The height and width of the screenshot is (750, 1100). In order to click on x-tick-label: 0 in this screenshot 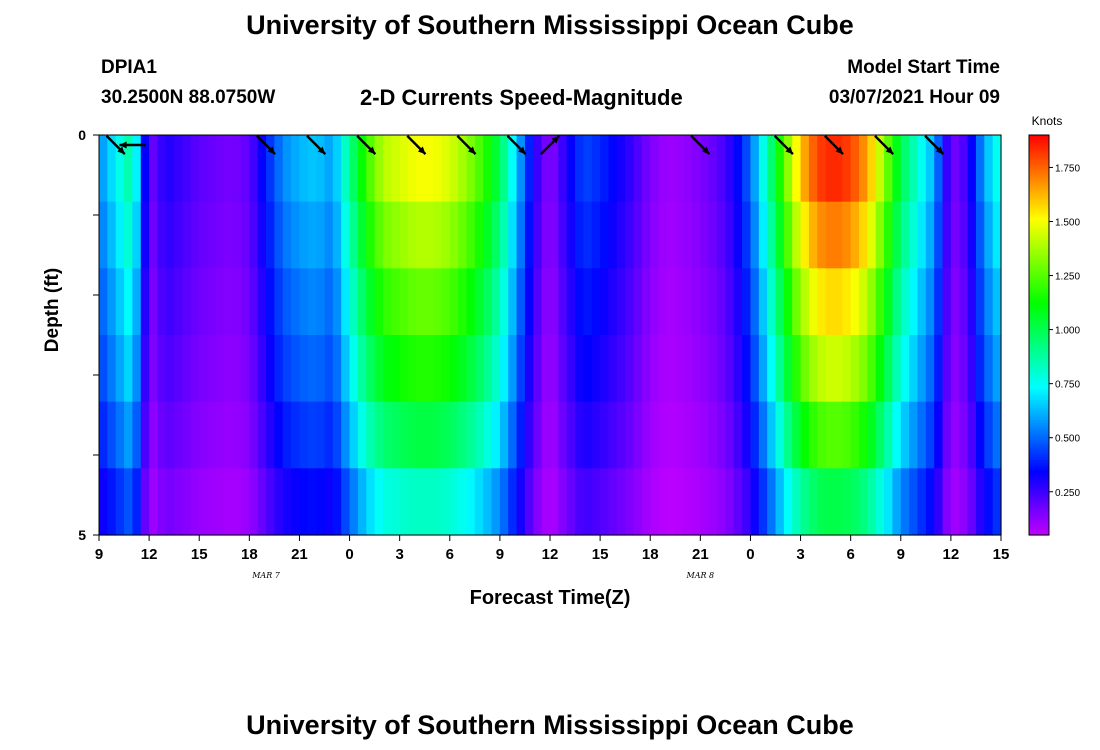, I will do `click(349, 554)`.